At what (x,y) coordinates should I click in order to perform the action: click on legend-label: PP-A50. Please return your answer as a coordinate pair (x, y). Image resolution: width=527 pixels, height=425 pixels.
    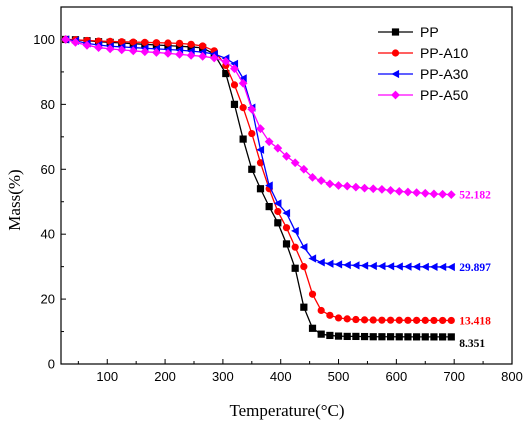
    Looking at the image, I should click on (444, 95).